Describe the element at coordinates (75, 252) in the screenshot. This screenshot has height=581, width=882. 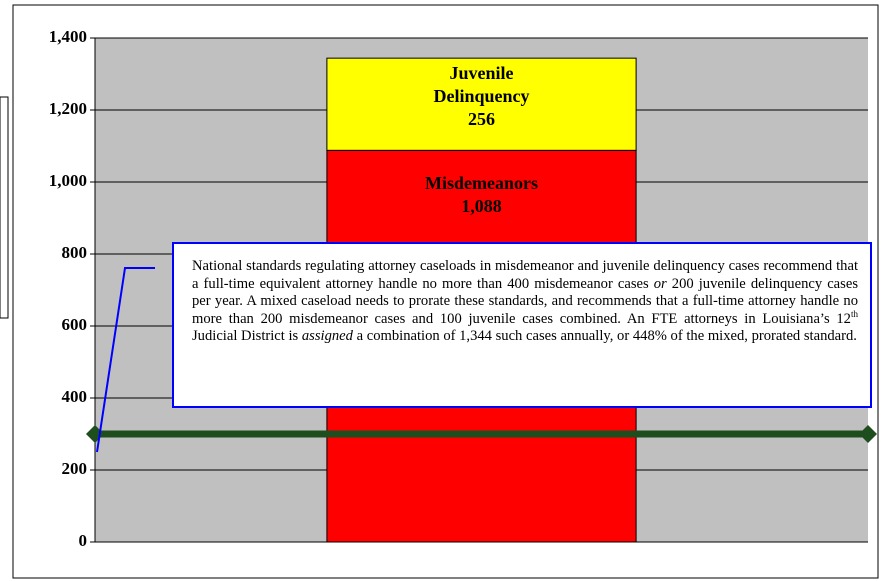
I see `y-tick-label: 800` at that location.